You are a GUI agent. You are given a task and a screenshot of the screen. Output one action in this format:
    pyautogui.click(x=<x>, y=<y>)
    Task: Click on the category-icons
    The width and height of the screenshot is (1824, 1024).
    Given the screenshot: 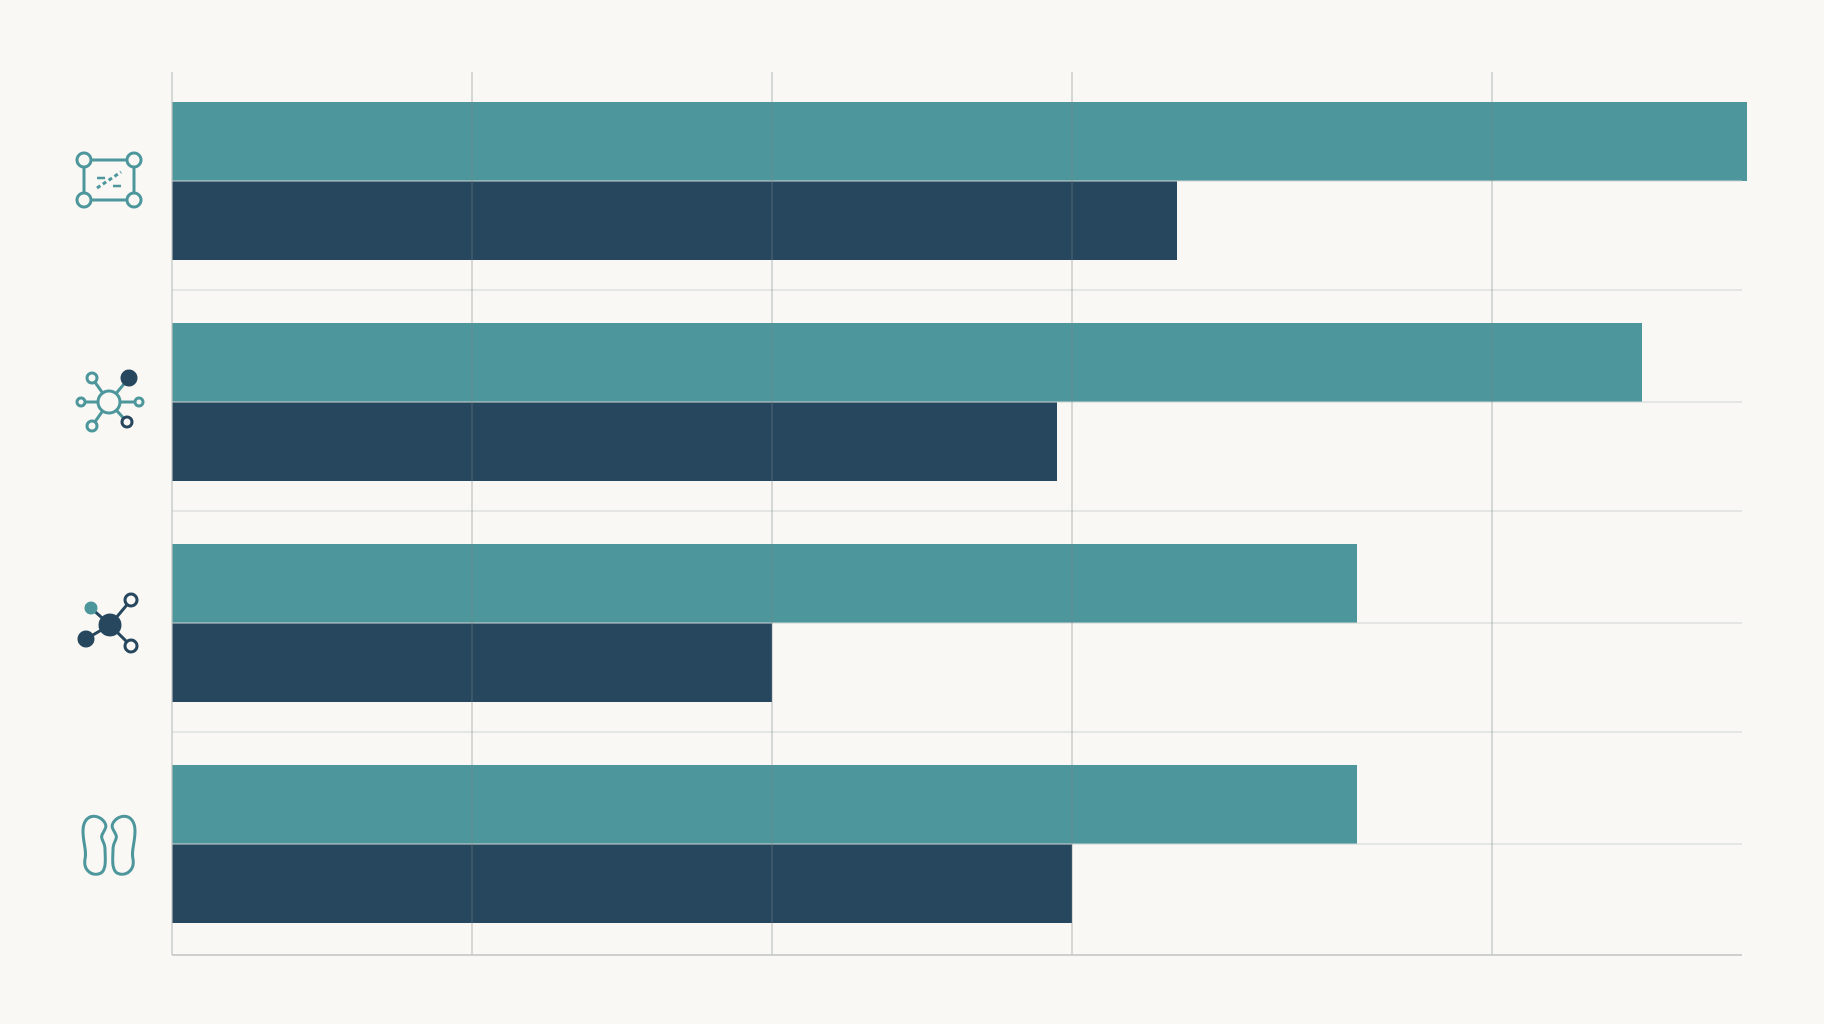 What is the action you would take?
    pyautogui.click(x=110, y=513)
    